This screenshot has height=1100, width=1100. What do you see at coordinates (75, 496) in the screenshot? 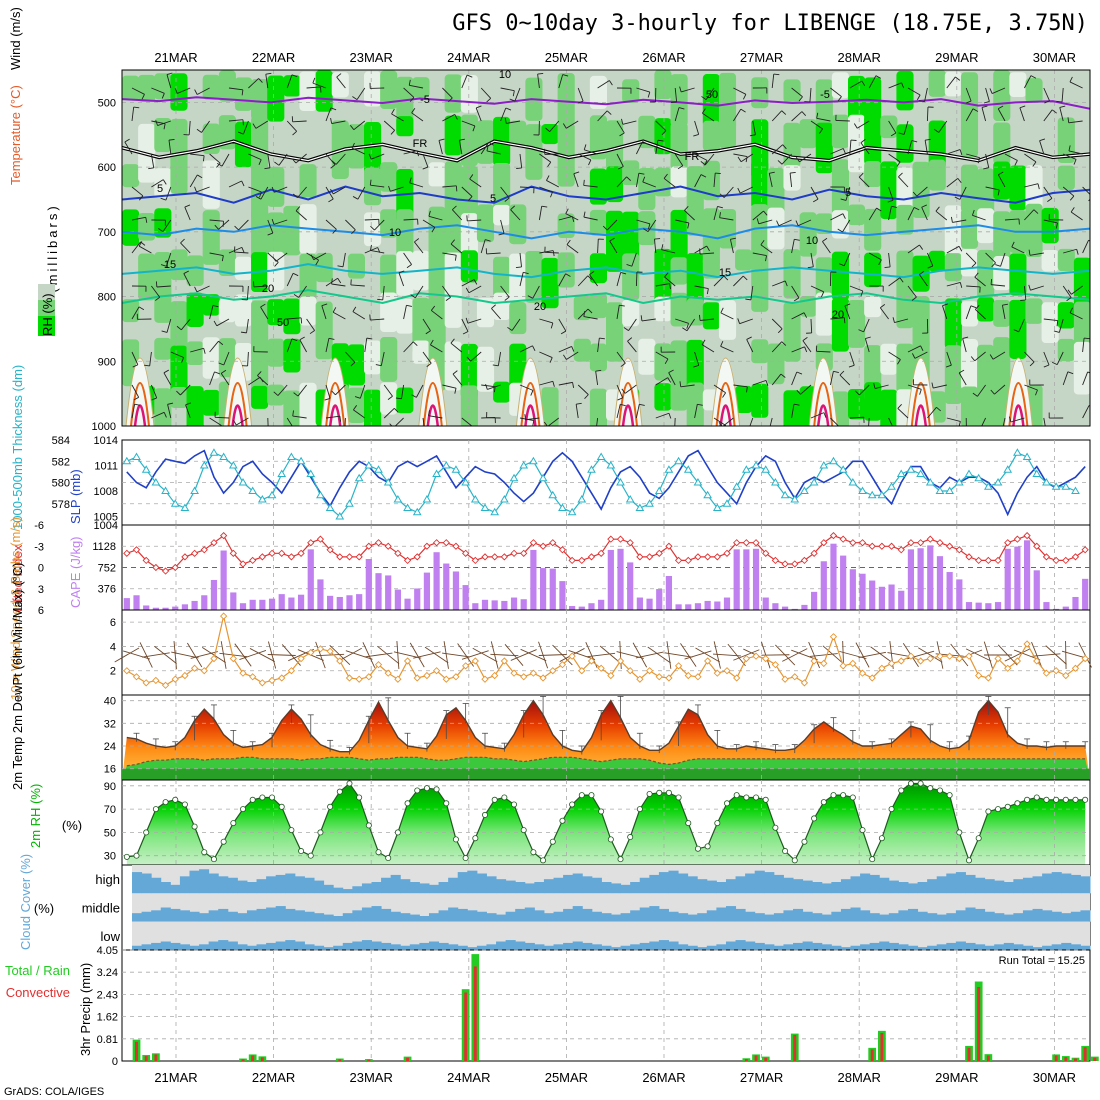
I see `slp-ylabel-wrap: SLP (mb)` at bounding box center [75, 496].